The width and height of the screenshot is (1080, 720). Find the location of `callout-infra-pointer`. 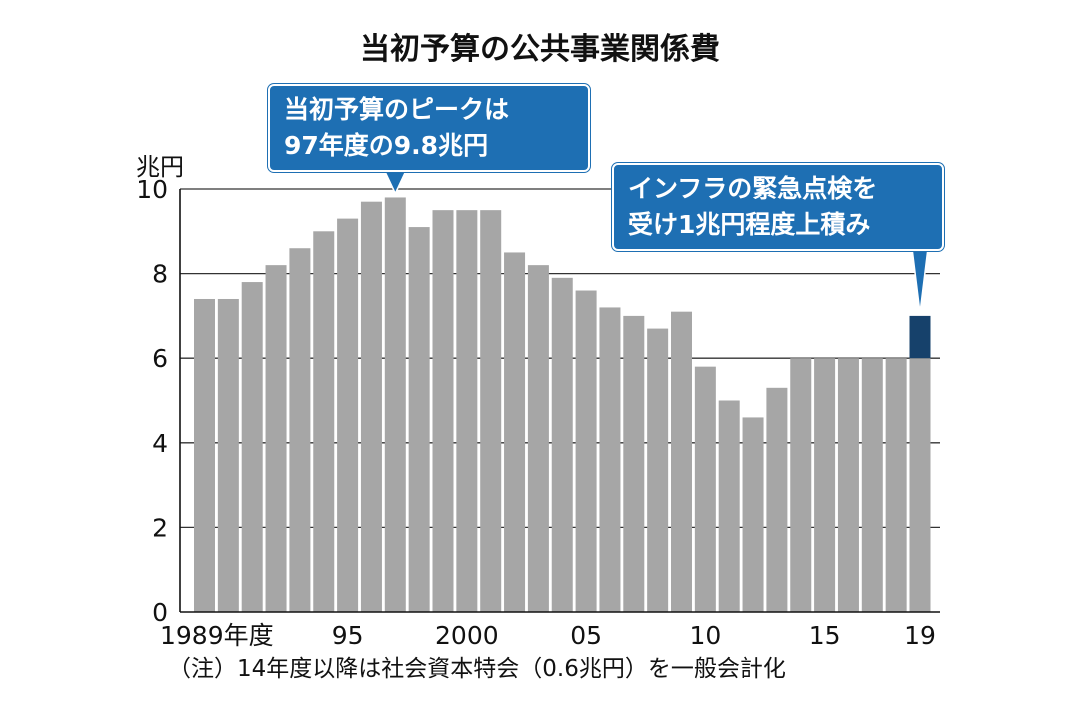

callout-infra-pointer is located at coordinates (920, 280).